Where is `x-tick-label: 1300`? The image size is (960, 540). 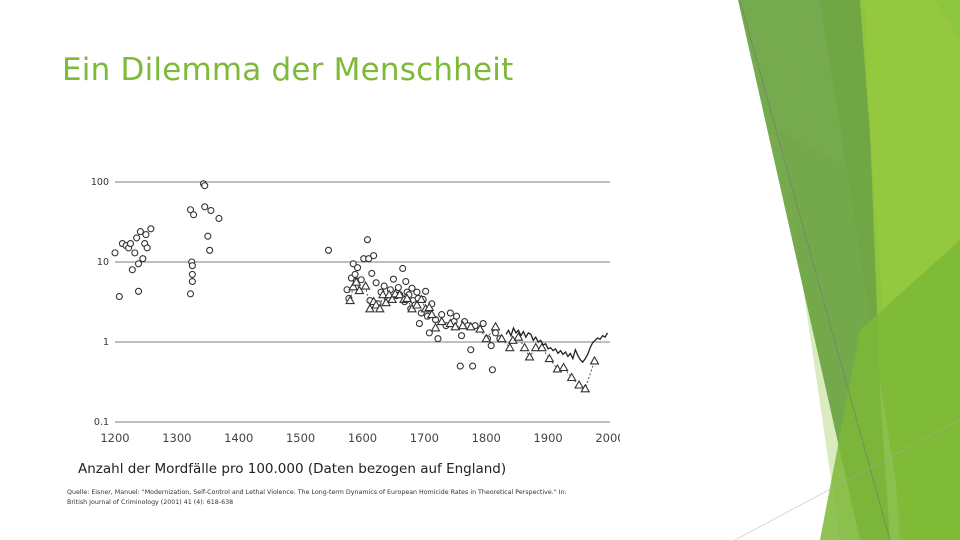 x-tick-label: 1300 is located at coordinates (176, 438).